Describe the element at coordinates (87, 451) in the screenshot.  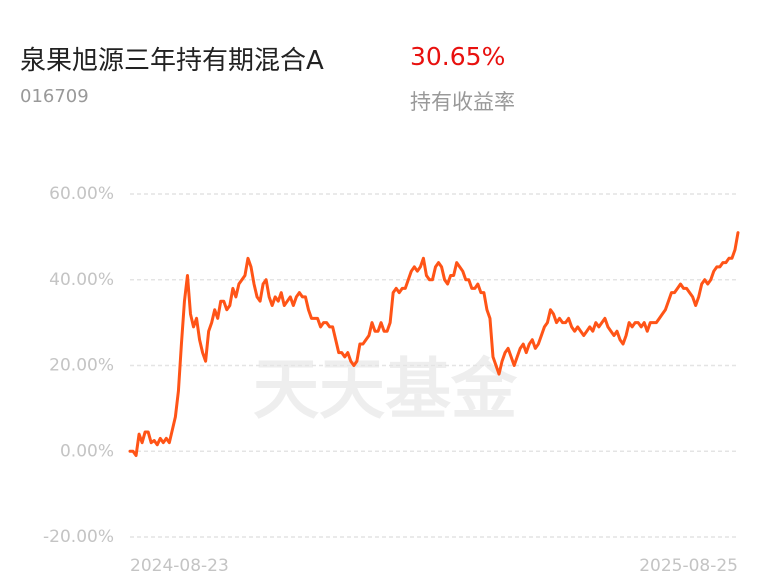
I see `y-tick-label: 0.00%` at that location.